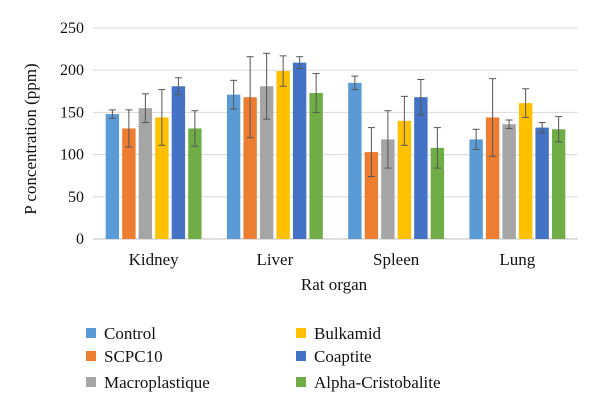  What do you see at coordinates (388, 189) in the screenshot?
I see `bar-macroplastique-spleen` at bounding box center [388, 189].